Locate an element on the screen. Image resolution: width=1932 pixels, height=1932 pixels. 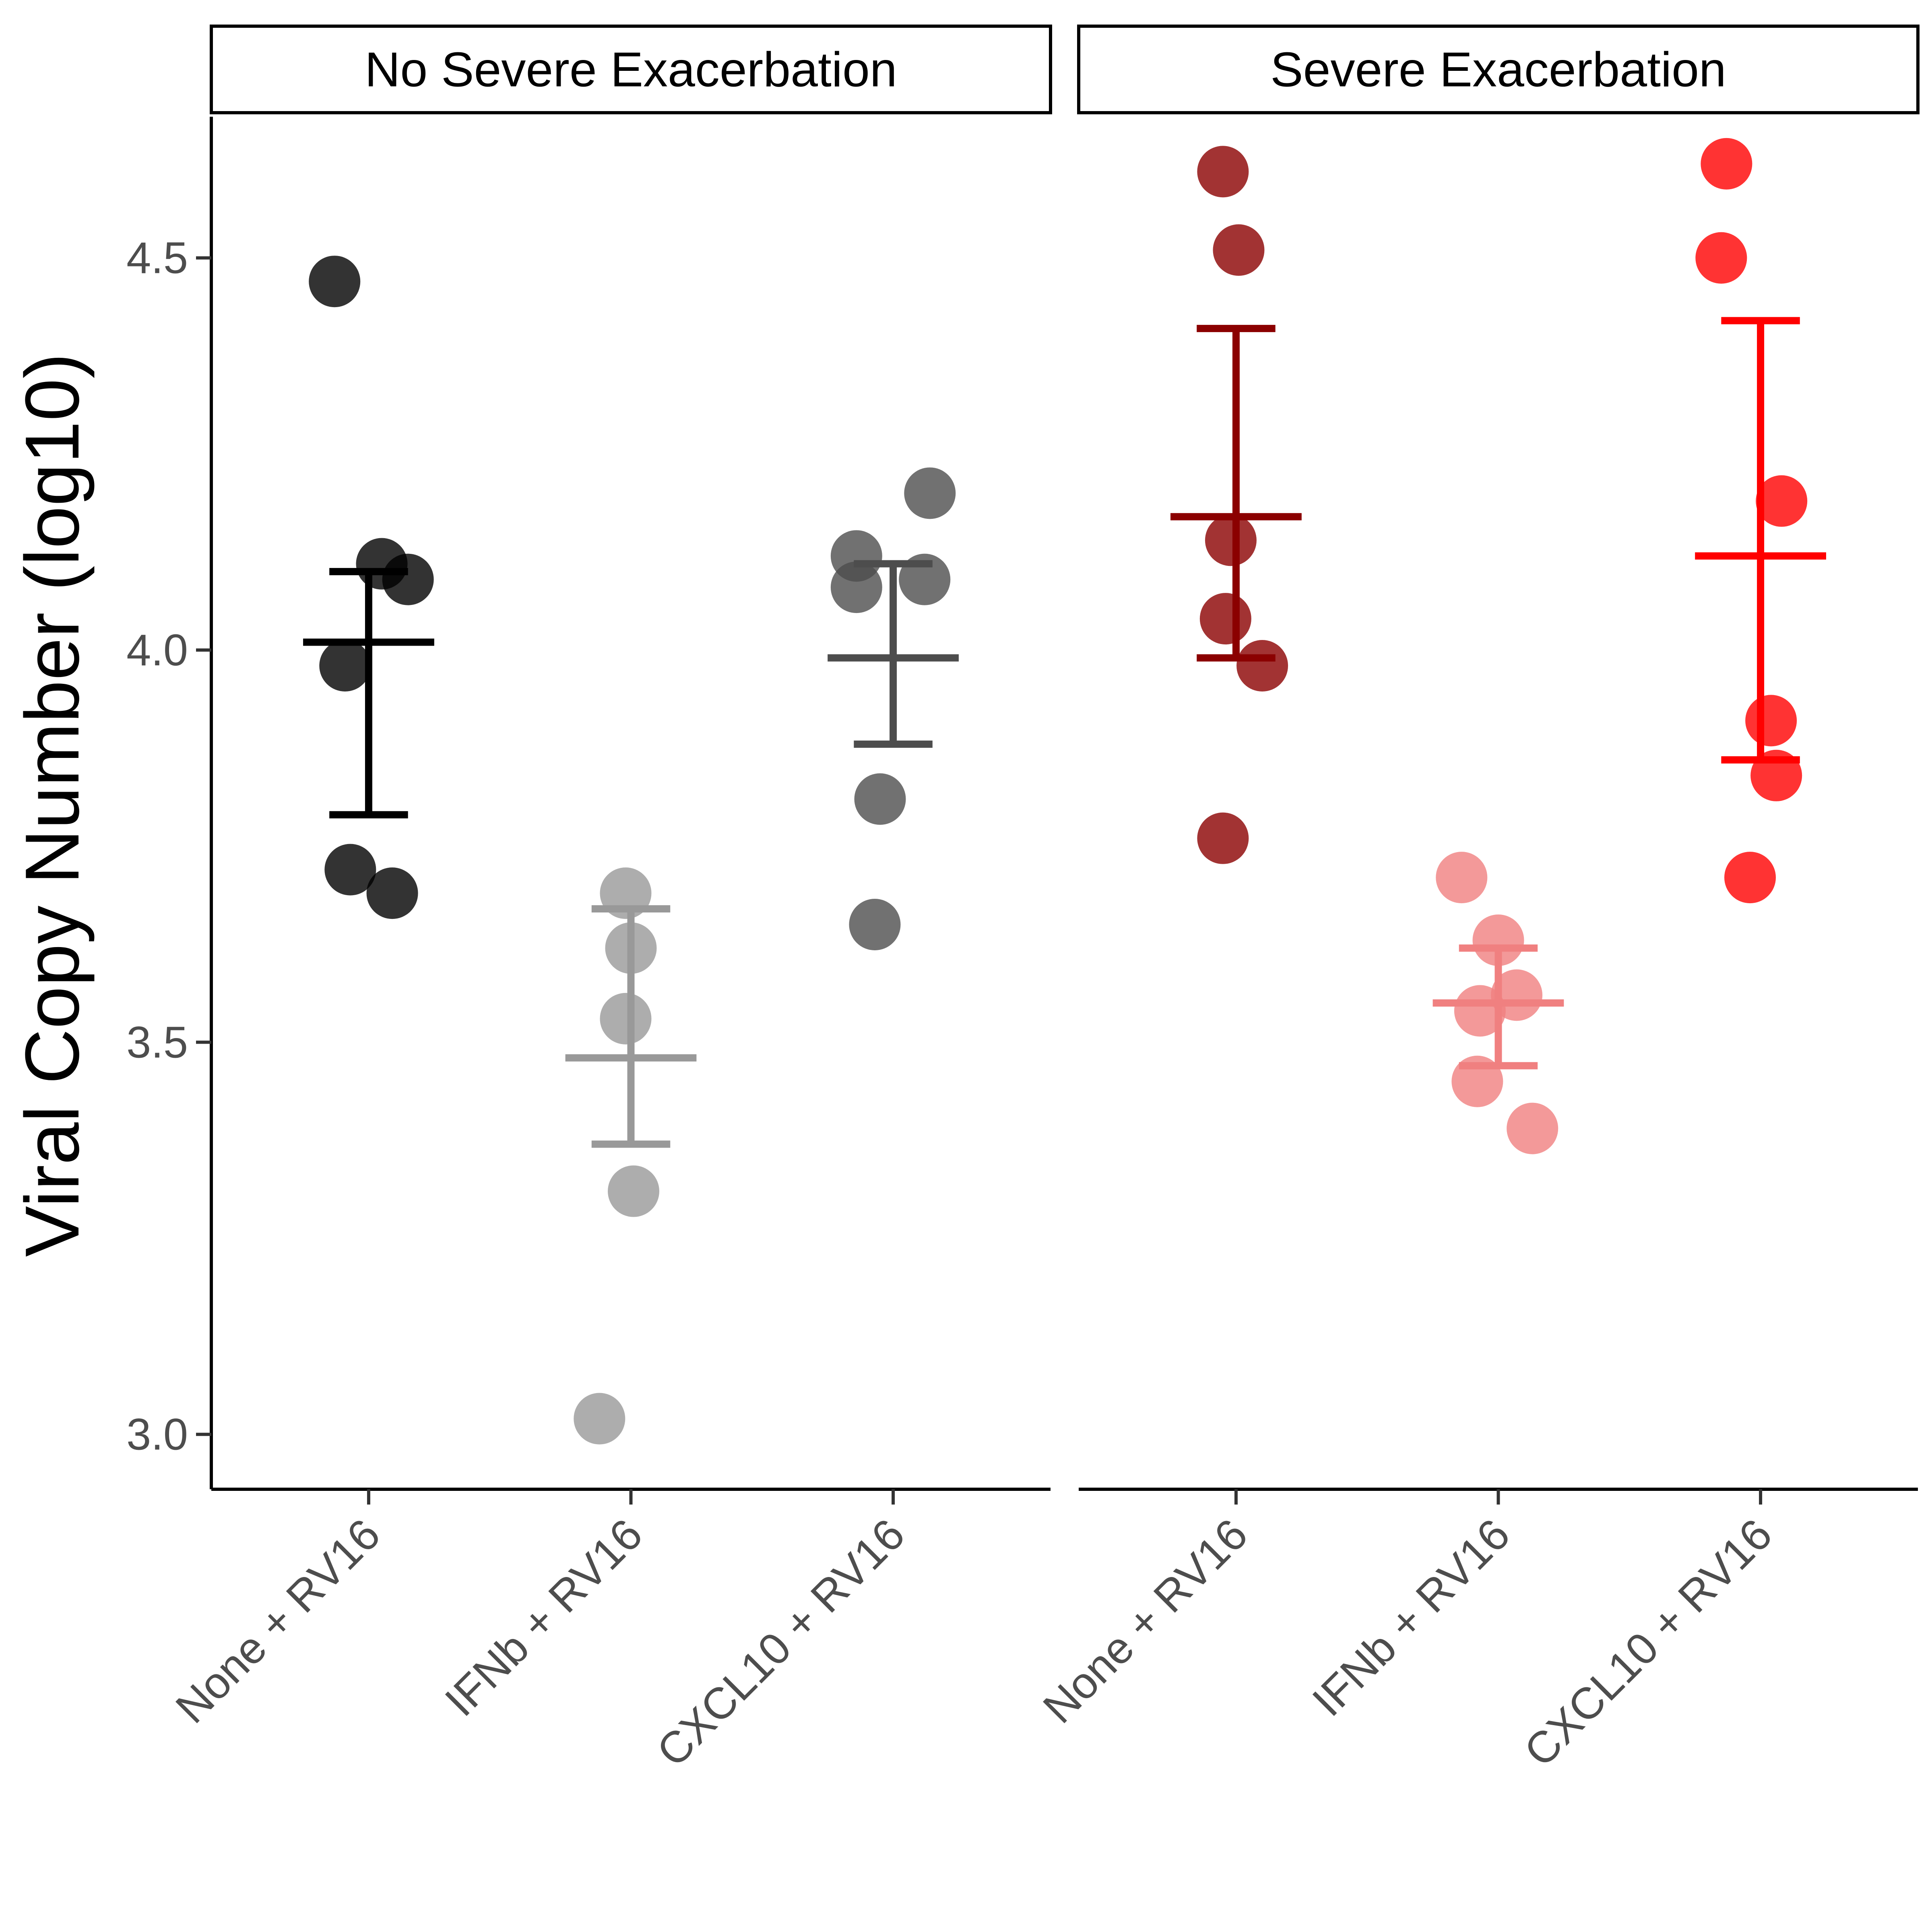
panel-strip-label: Severe Exacerbation is located at coordinates (1498, 69).